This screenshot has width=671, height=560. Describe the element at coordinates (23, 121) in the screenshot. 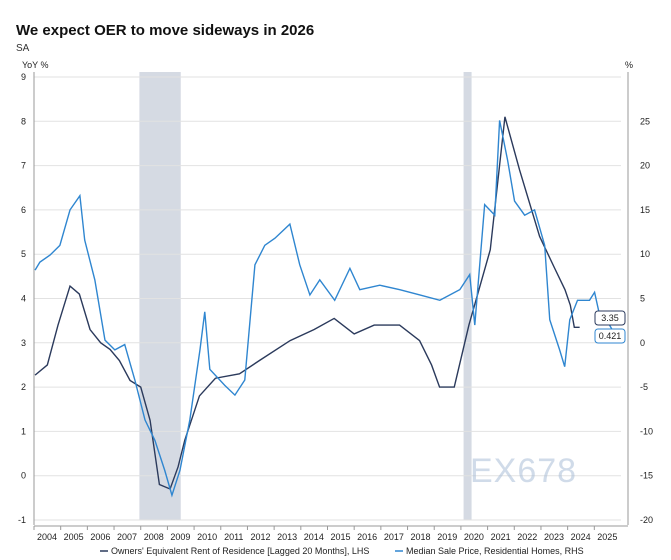

I see `left-tick-label: 8` at that location.